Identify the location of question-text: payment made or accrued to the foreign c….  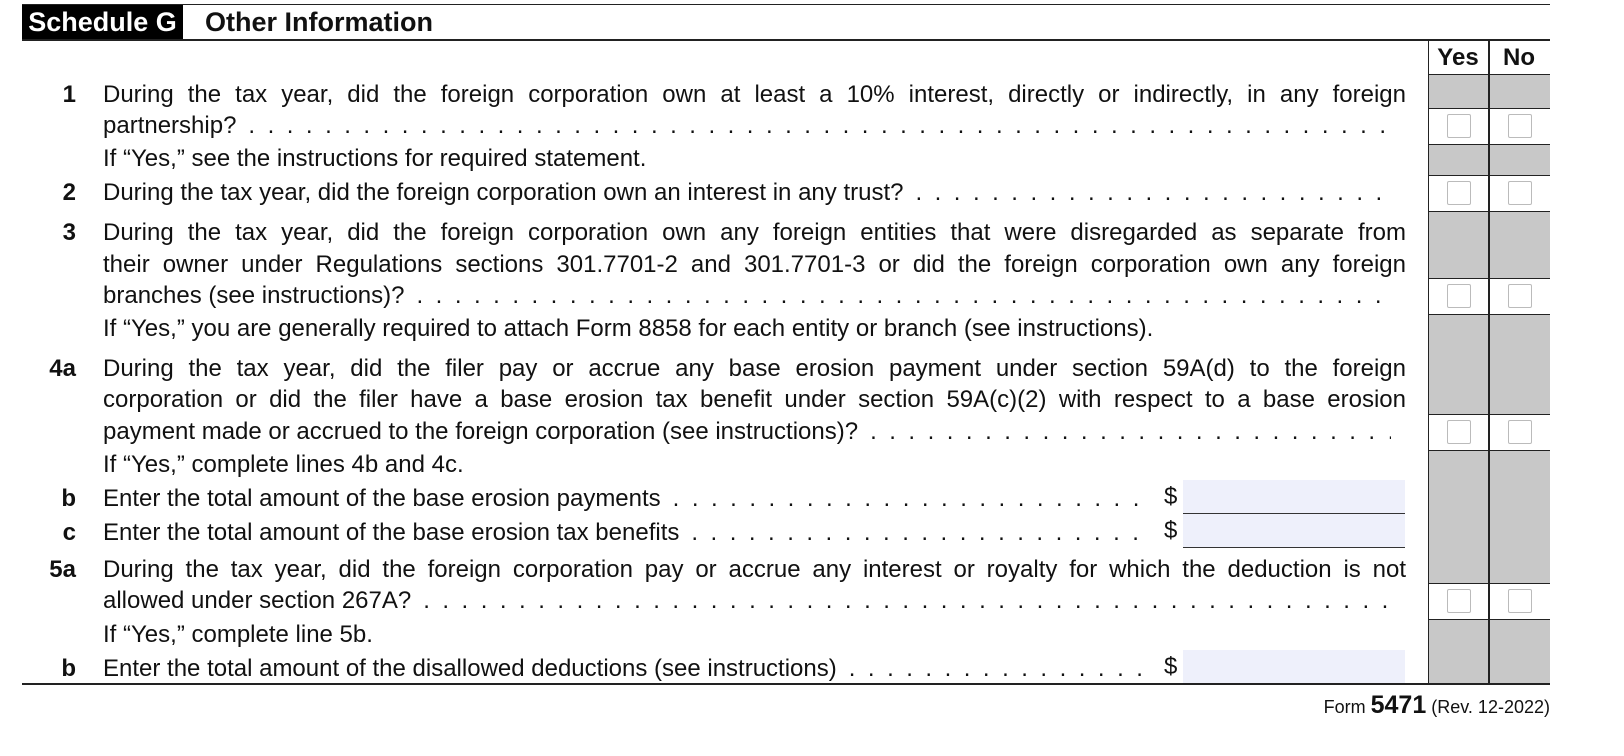
(747, 432).